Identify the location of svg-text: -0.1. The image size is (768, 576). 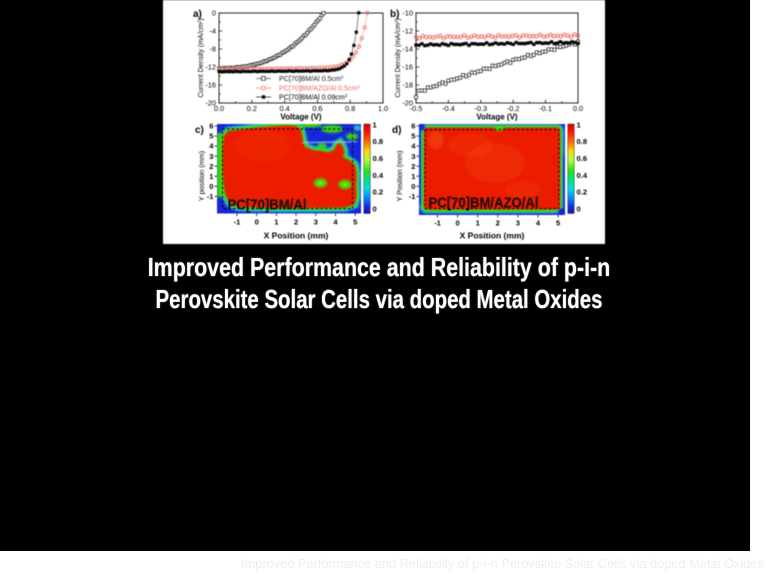
(545, 108).